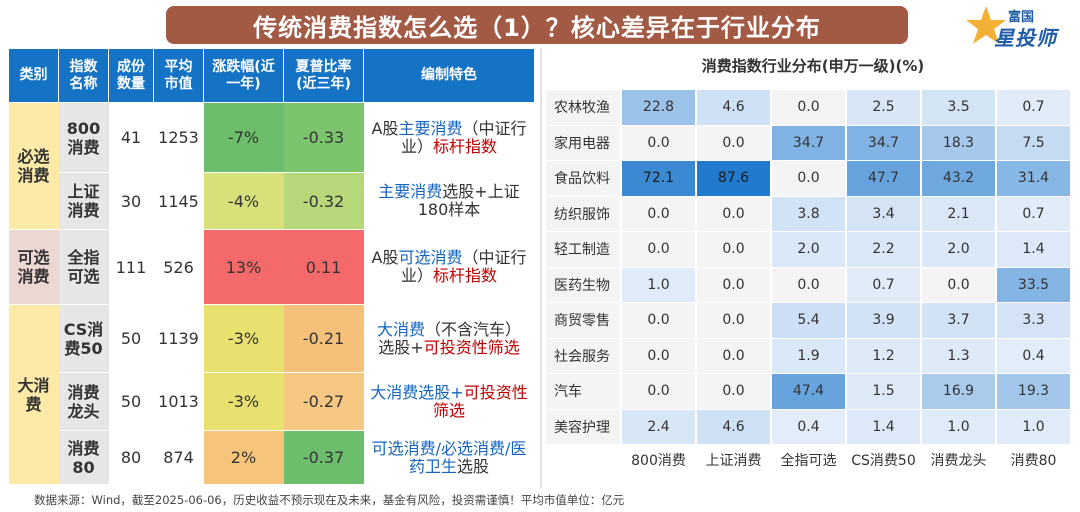 This screenshot has width=1080, height=512. Describe the element at coordinates (584, 392) in the screenshot. I see `industry-label: 汽车` at that location.